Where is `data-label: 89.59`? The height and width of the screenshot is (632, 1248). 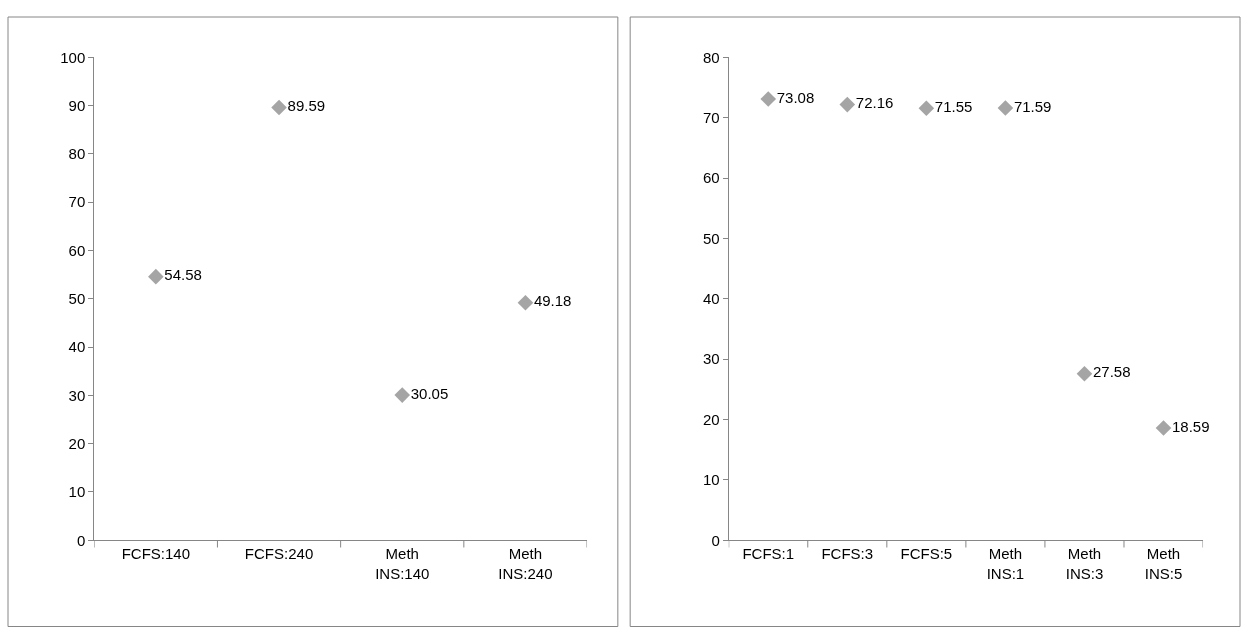
data-label: 89.59 is located at coordinates (306, 106).